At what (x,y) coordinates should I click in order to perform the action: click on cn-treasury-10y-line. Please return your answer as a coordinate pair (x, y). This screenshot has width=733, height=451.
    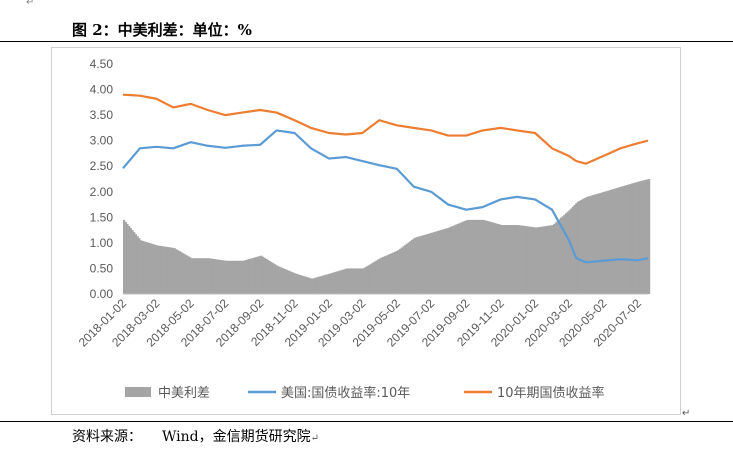
    Looking at the image, I should click on (385, 129).